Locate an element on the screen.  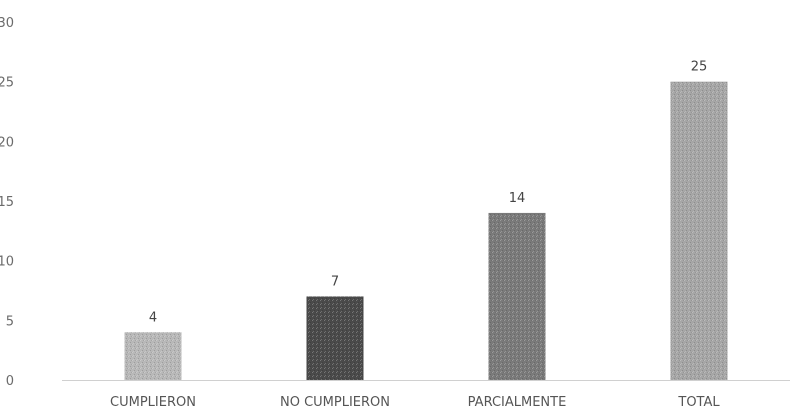
x-category-label: TOTAL is located at coordinates (698, 402).